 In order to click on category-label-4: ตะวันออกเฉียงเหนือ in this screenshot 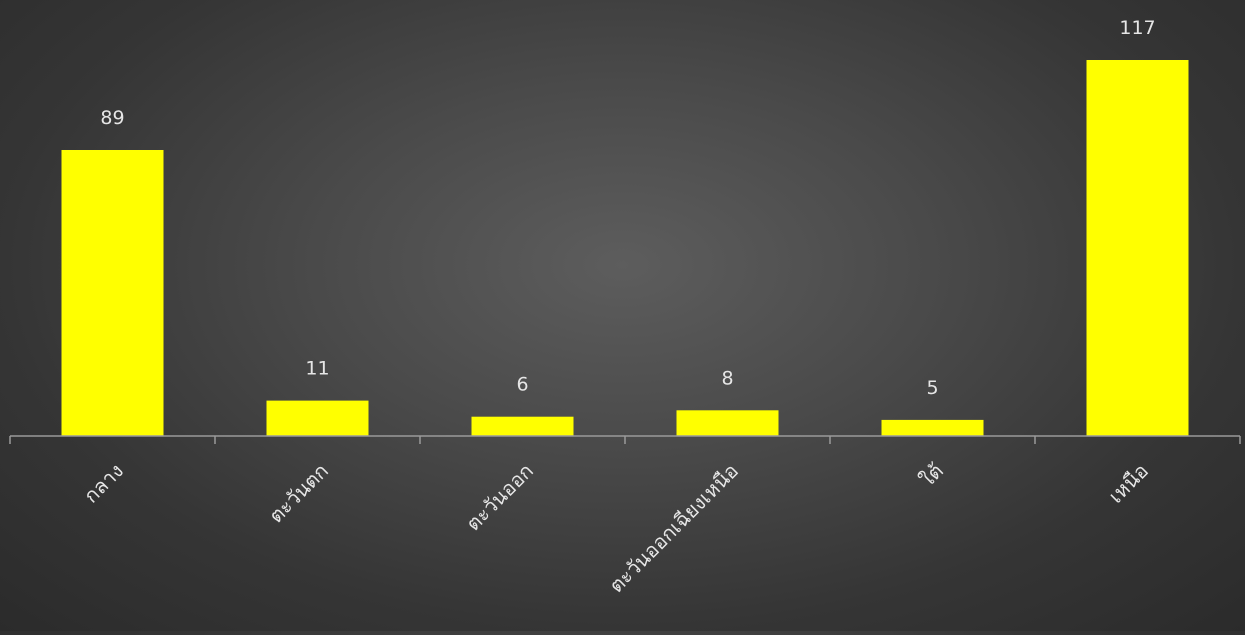, I will do `click(673, 528)`.